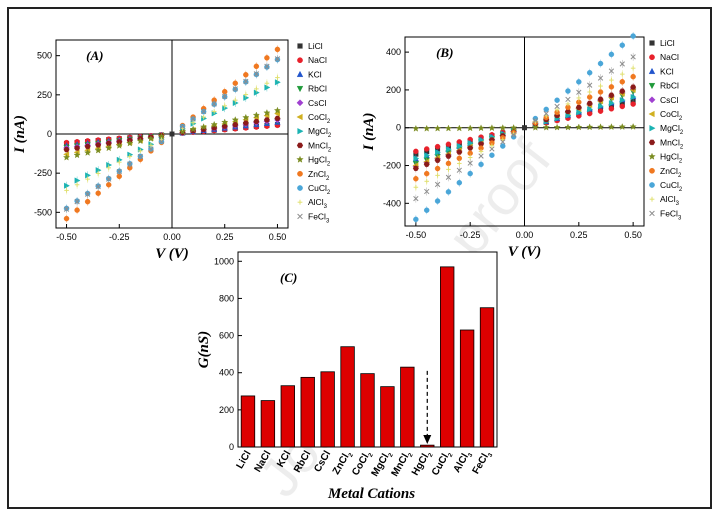 The image size is (719, 521). What do you see at coordinates (447, 357) in the screenshot?
I see `bar-cucl2` at bounding box center [447, 357].